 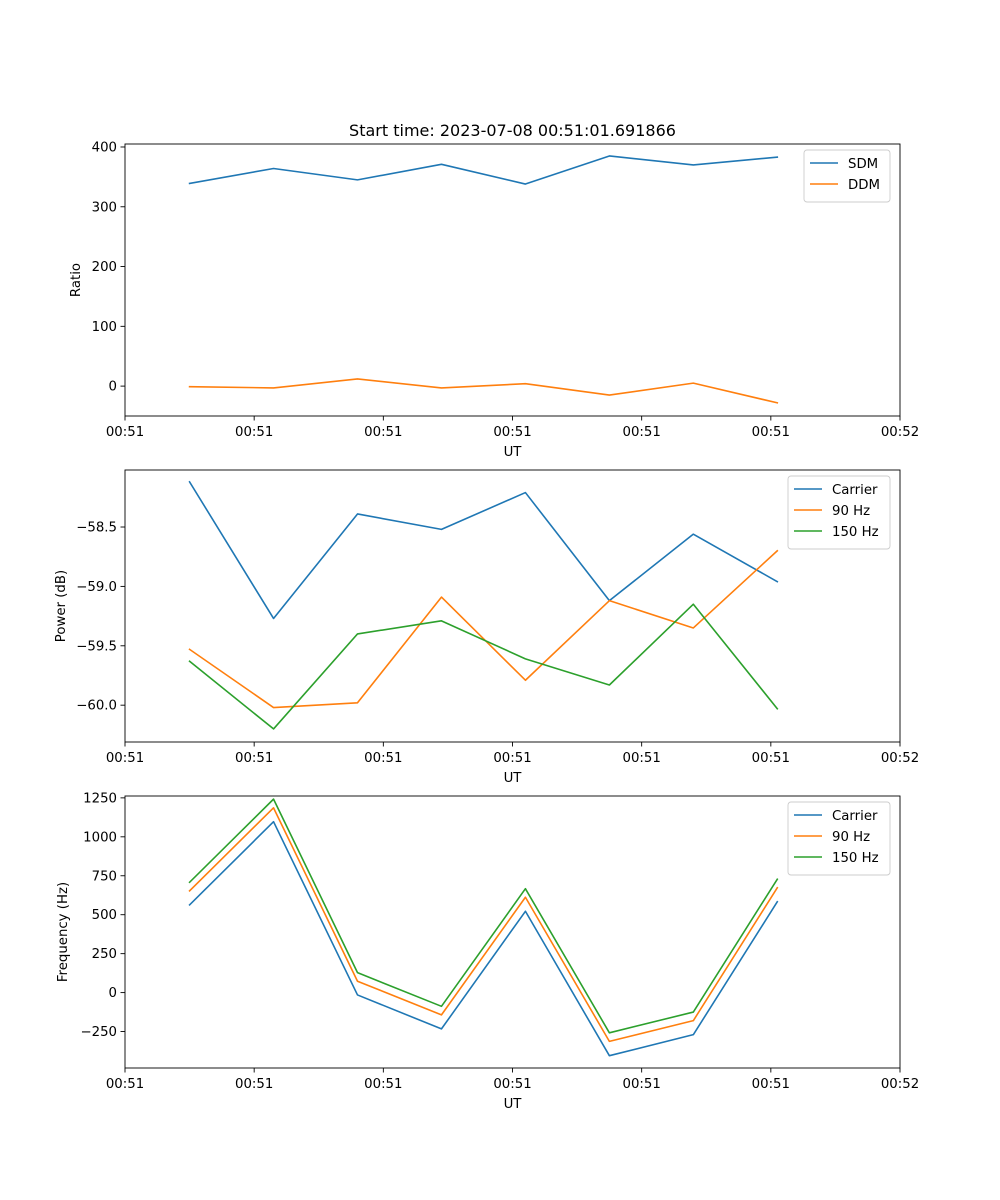 What do you see at coordinates (96, 528) in the screenshot?
I see `y-tick-label: −58.5` at bounding box center [96, 528].